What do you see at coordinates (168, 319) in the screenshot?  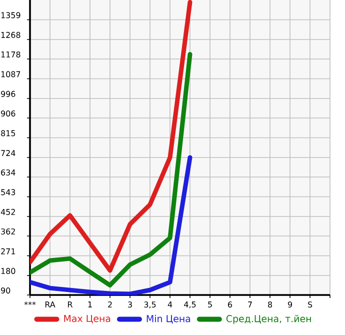 I see `legend-label: Min Цена` at bounding box center [168, 319].